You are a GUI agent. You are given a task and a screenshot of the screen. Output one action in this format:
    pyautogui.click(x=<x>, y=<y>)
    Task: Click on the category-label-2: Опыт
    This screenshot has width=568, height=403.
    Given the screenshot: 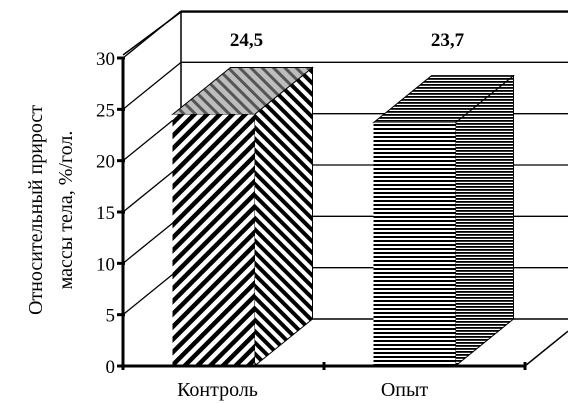 What is the action you would take?
    pyautogui.click(x=405, y=390)
    